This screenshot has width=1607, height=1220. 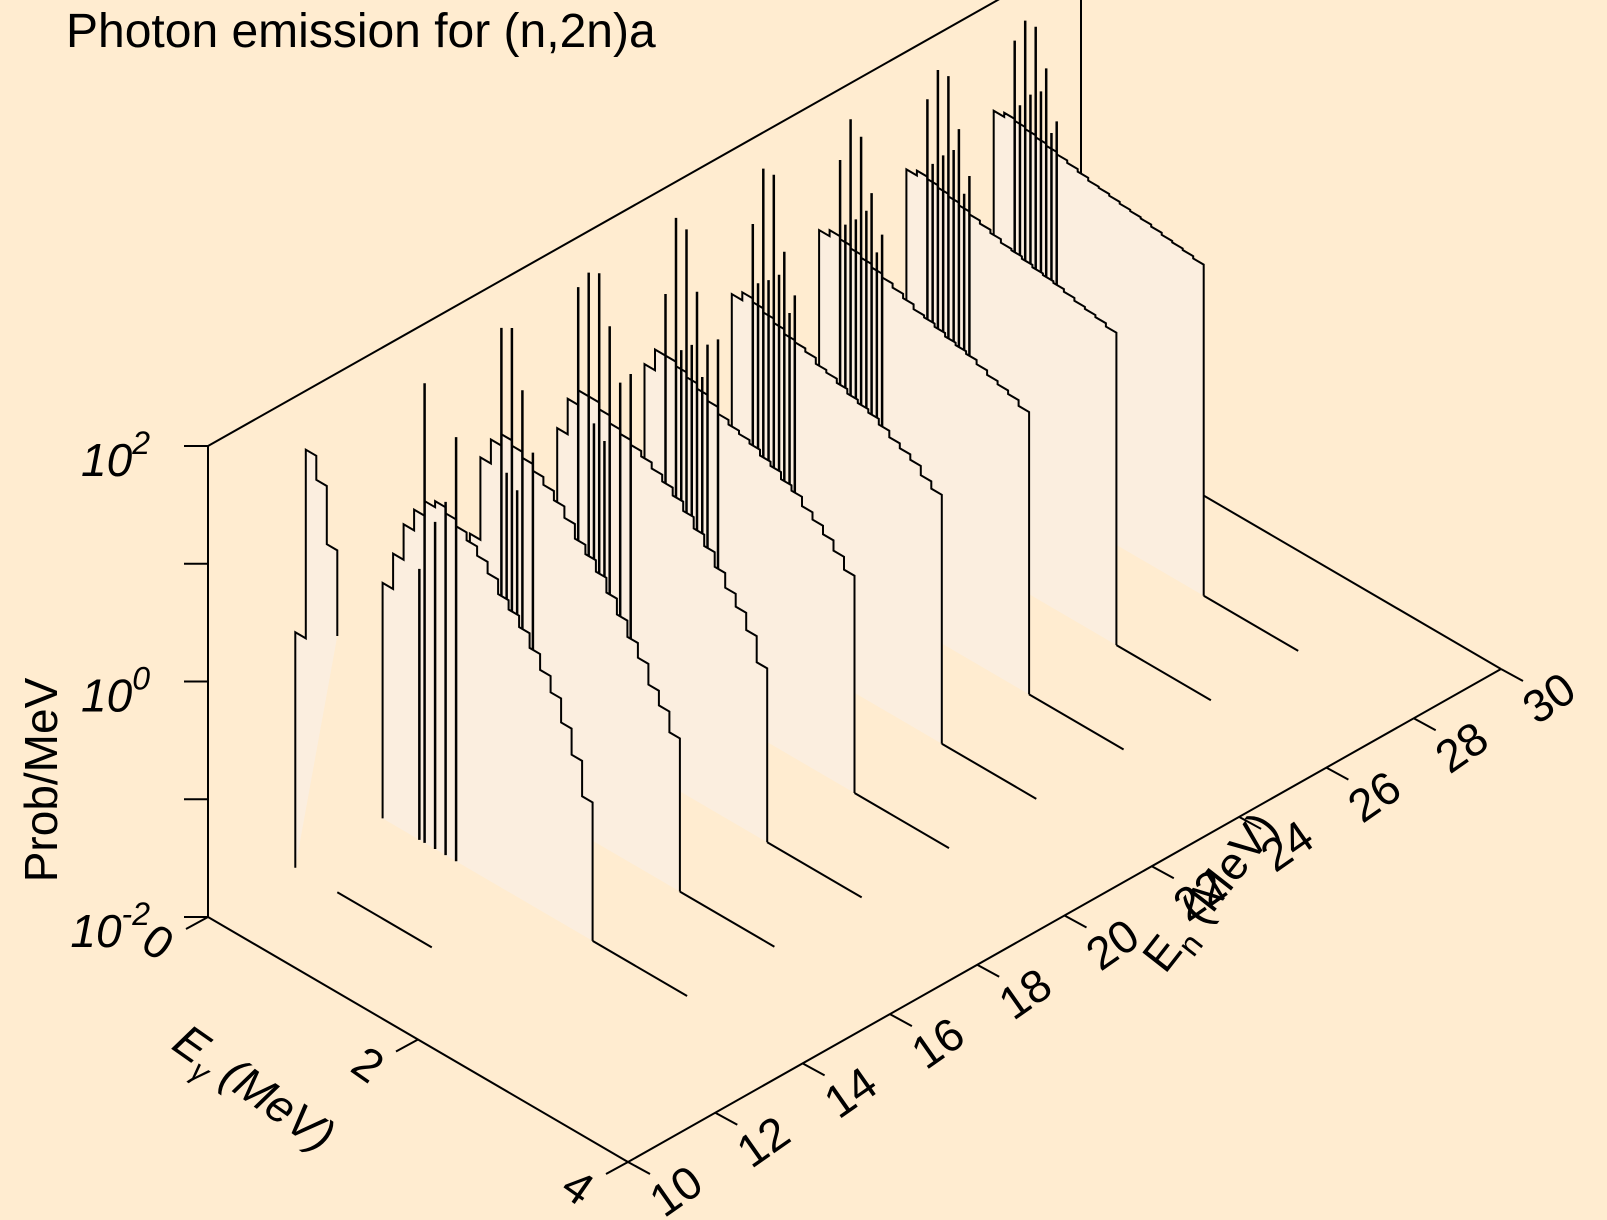 What do you see at coordinates (938, 1043) in the screenshot?
I see `y-tick-label: 16` at bounding box center [938, 1043].